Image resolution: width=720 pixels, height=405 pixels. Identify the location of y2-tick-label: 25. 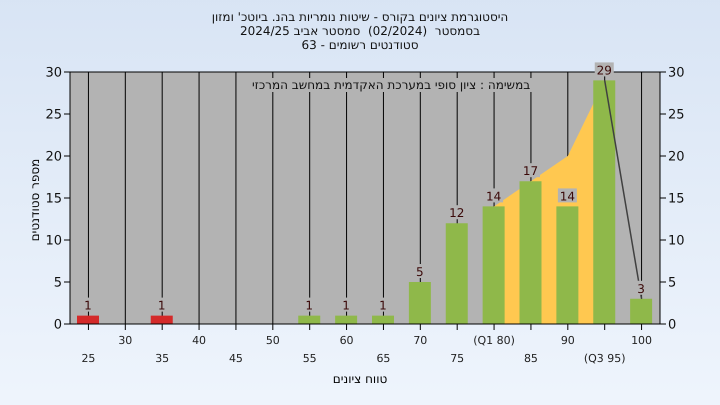
(676, 115).